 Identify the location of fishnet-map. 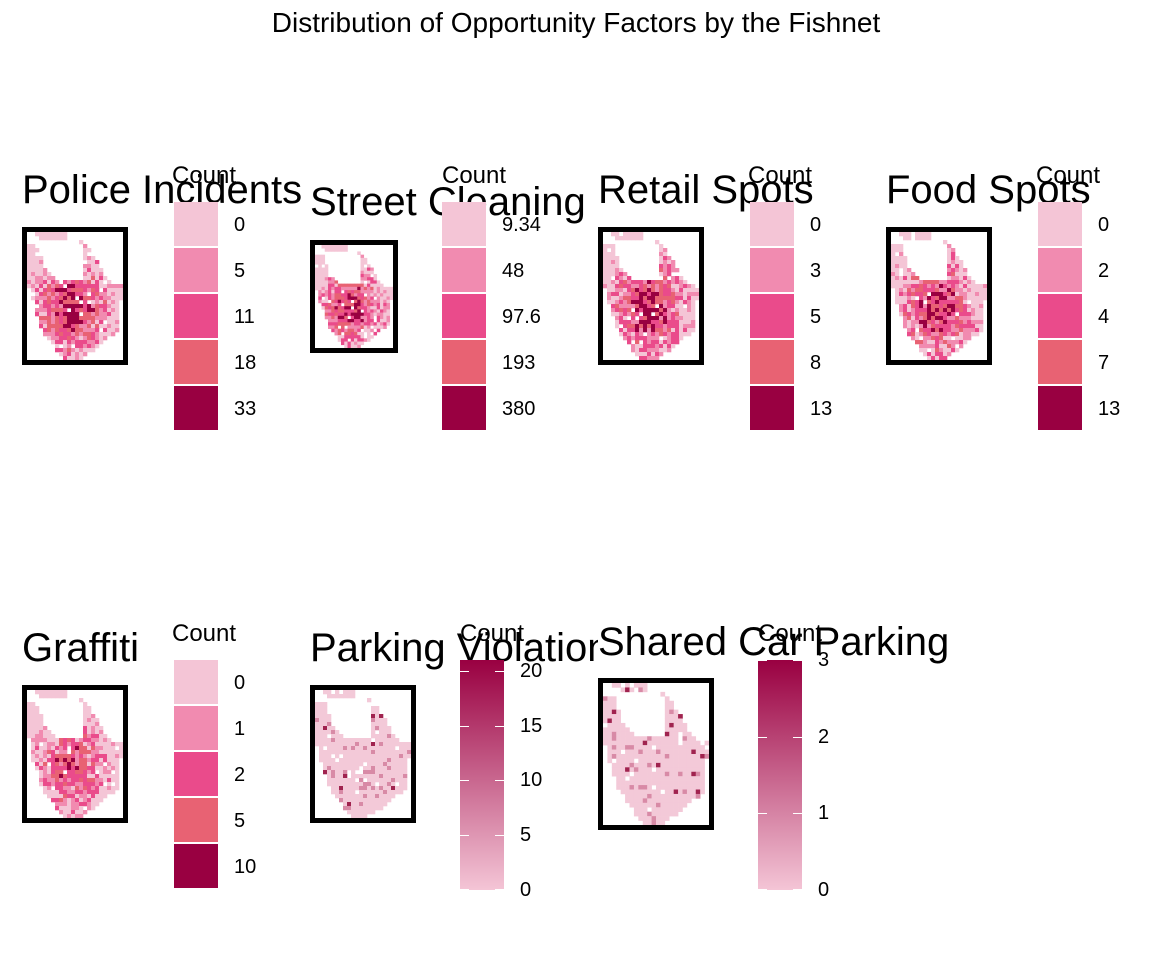
(363, 754).